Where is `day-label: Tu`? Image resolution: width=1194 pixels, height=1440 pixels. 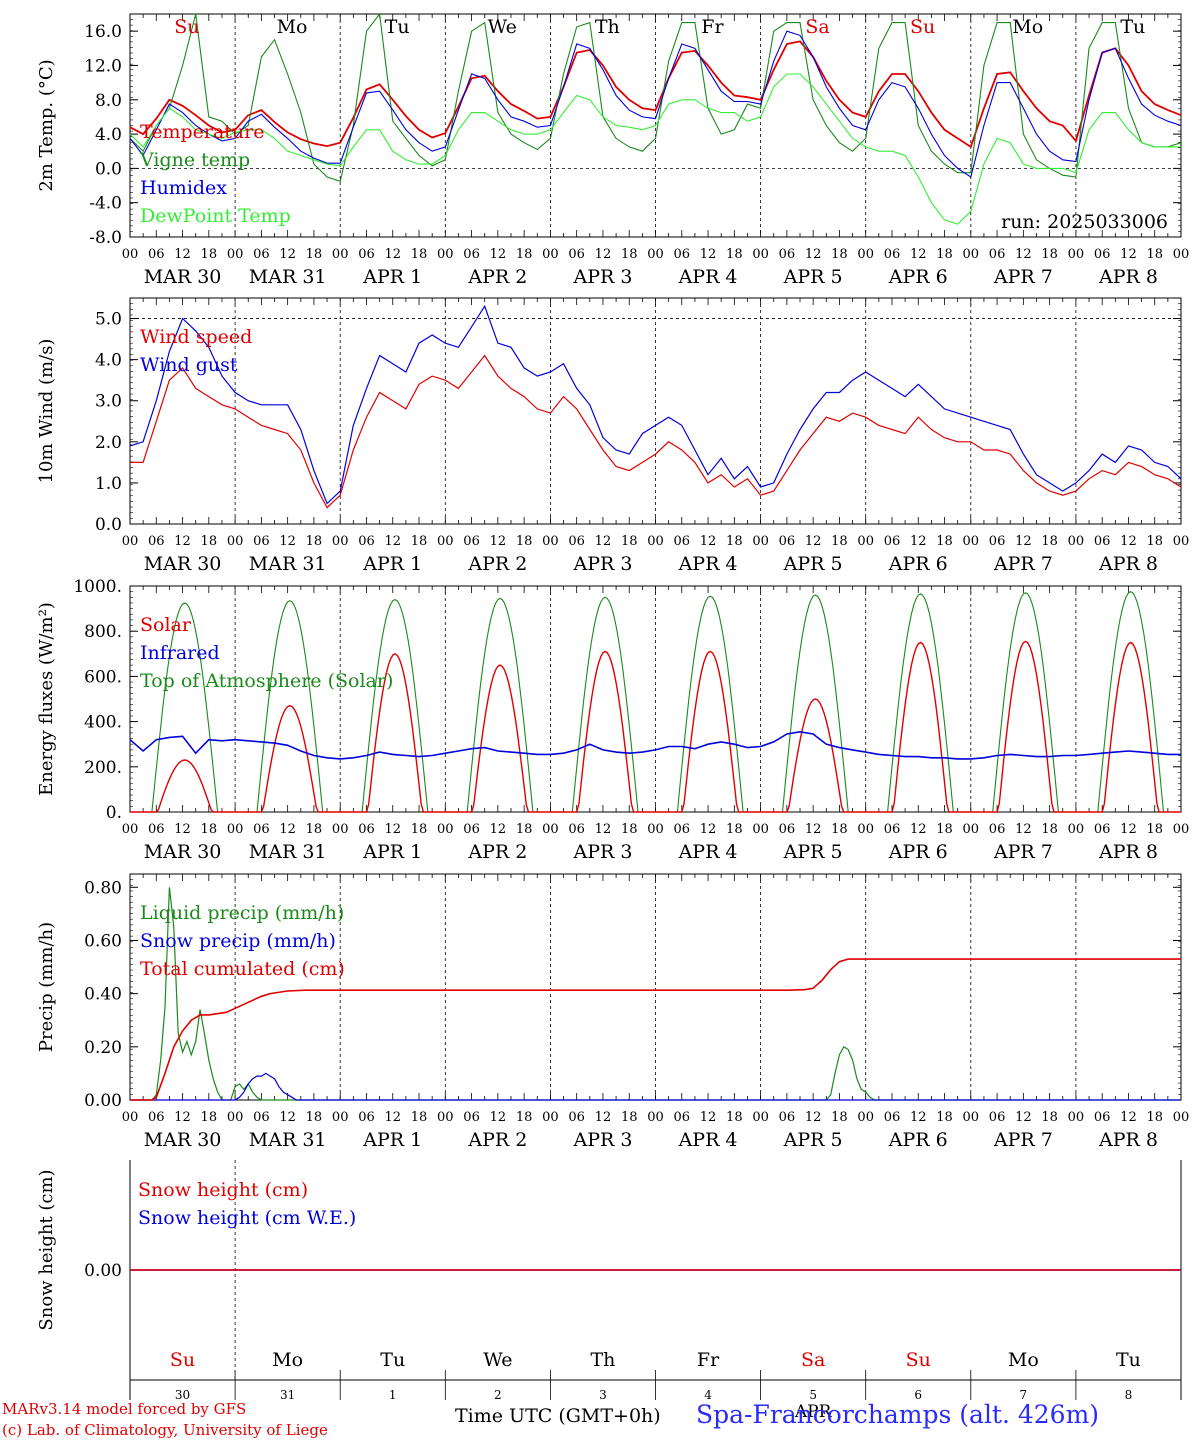 day-label: Tu is located at coordinates (397, 27).